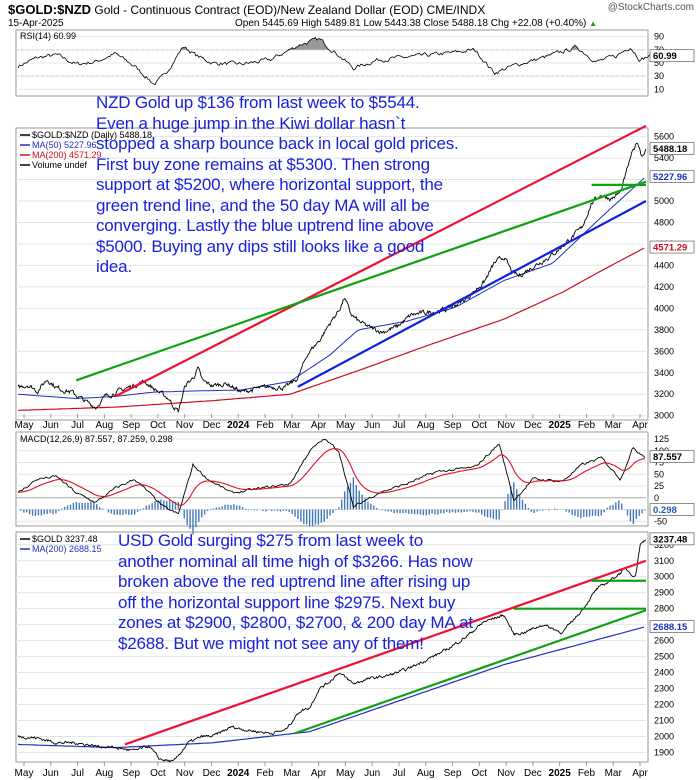 Image resolution: width=700 pixels, height=780 pixels. What do you see at coordinates (65, 539) in the screenshot?
I see `usd-legend-entry: $GOLD 3237.48` at bounding box center [65, 539].